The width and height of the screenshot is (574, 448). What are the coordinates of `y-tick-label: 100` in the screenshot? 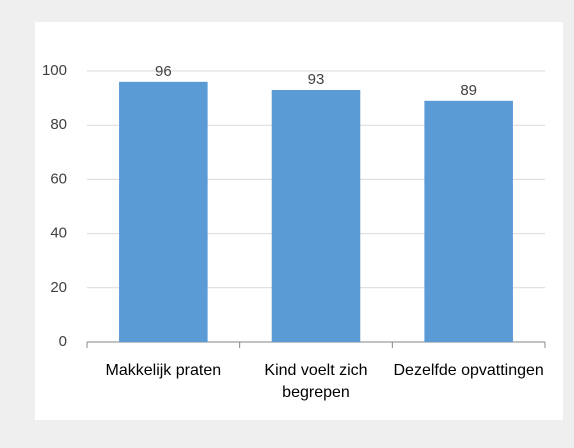 It's located at (54, 70).